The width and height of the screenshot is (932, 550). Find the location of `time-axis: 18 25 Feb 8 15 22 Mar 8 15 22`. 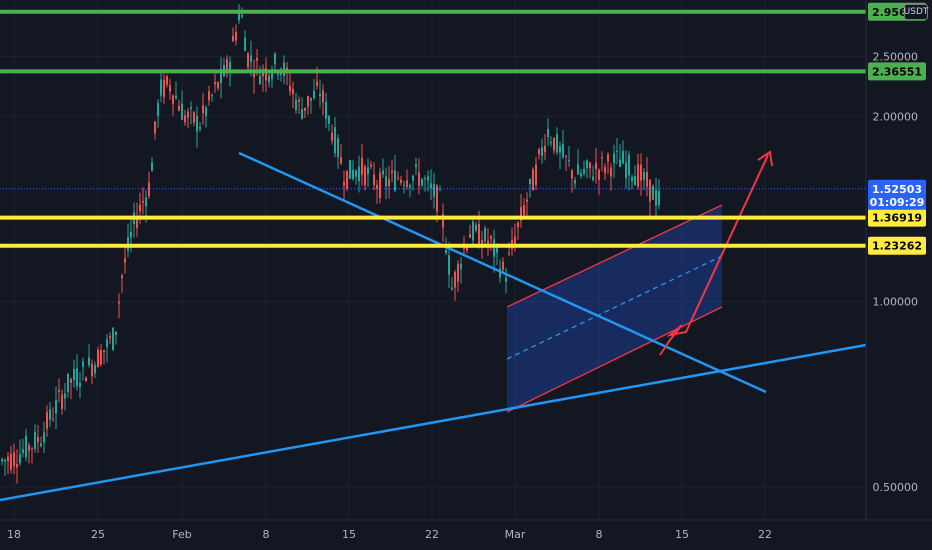

time-axis: 18 25 Feb 8 15 22 Mar 8 15 22 is located at coordinates (389, 534).